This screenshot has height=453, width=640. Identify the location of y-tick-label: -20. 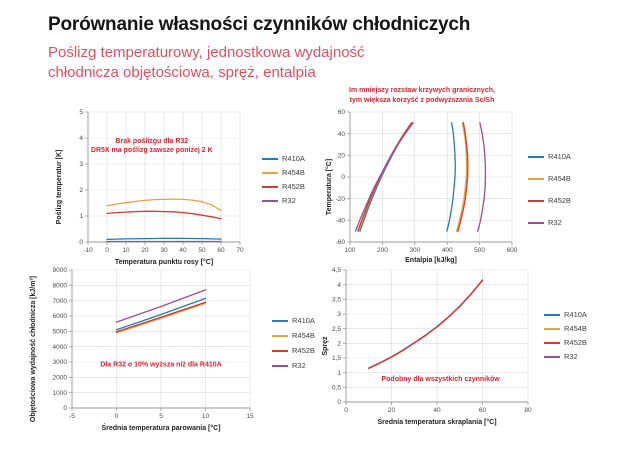
(341, 199).